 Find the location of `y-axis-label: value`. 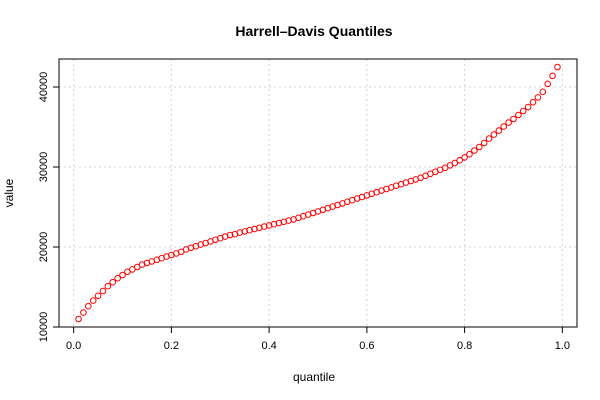

y-axis-label: value is located at coordinates (9, 192).